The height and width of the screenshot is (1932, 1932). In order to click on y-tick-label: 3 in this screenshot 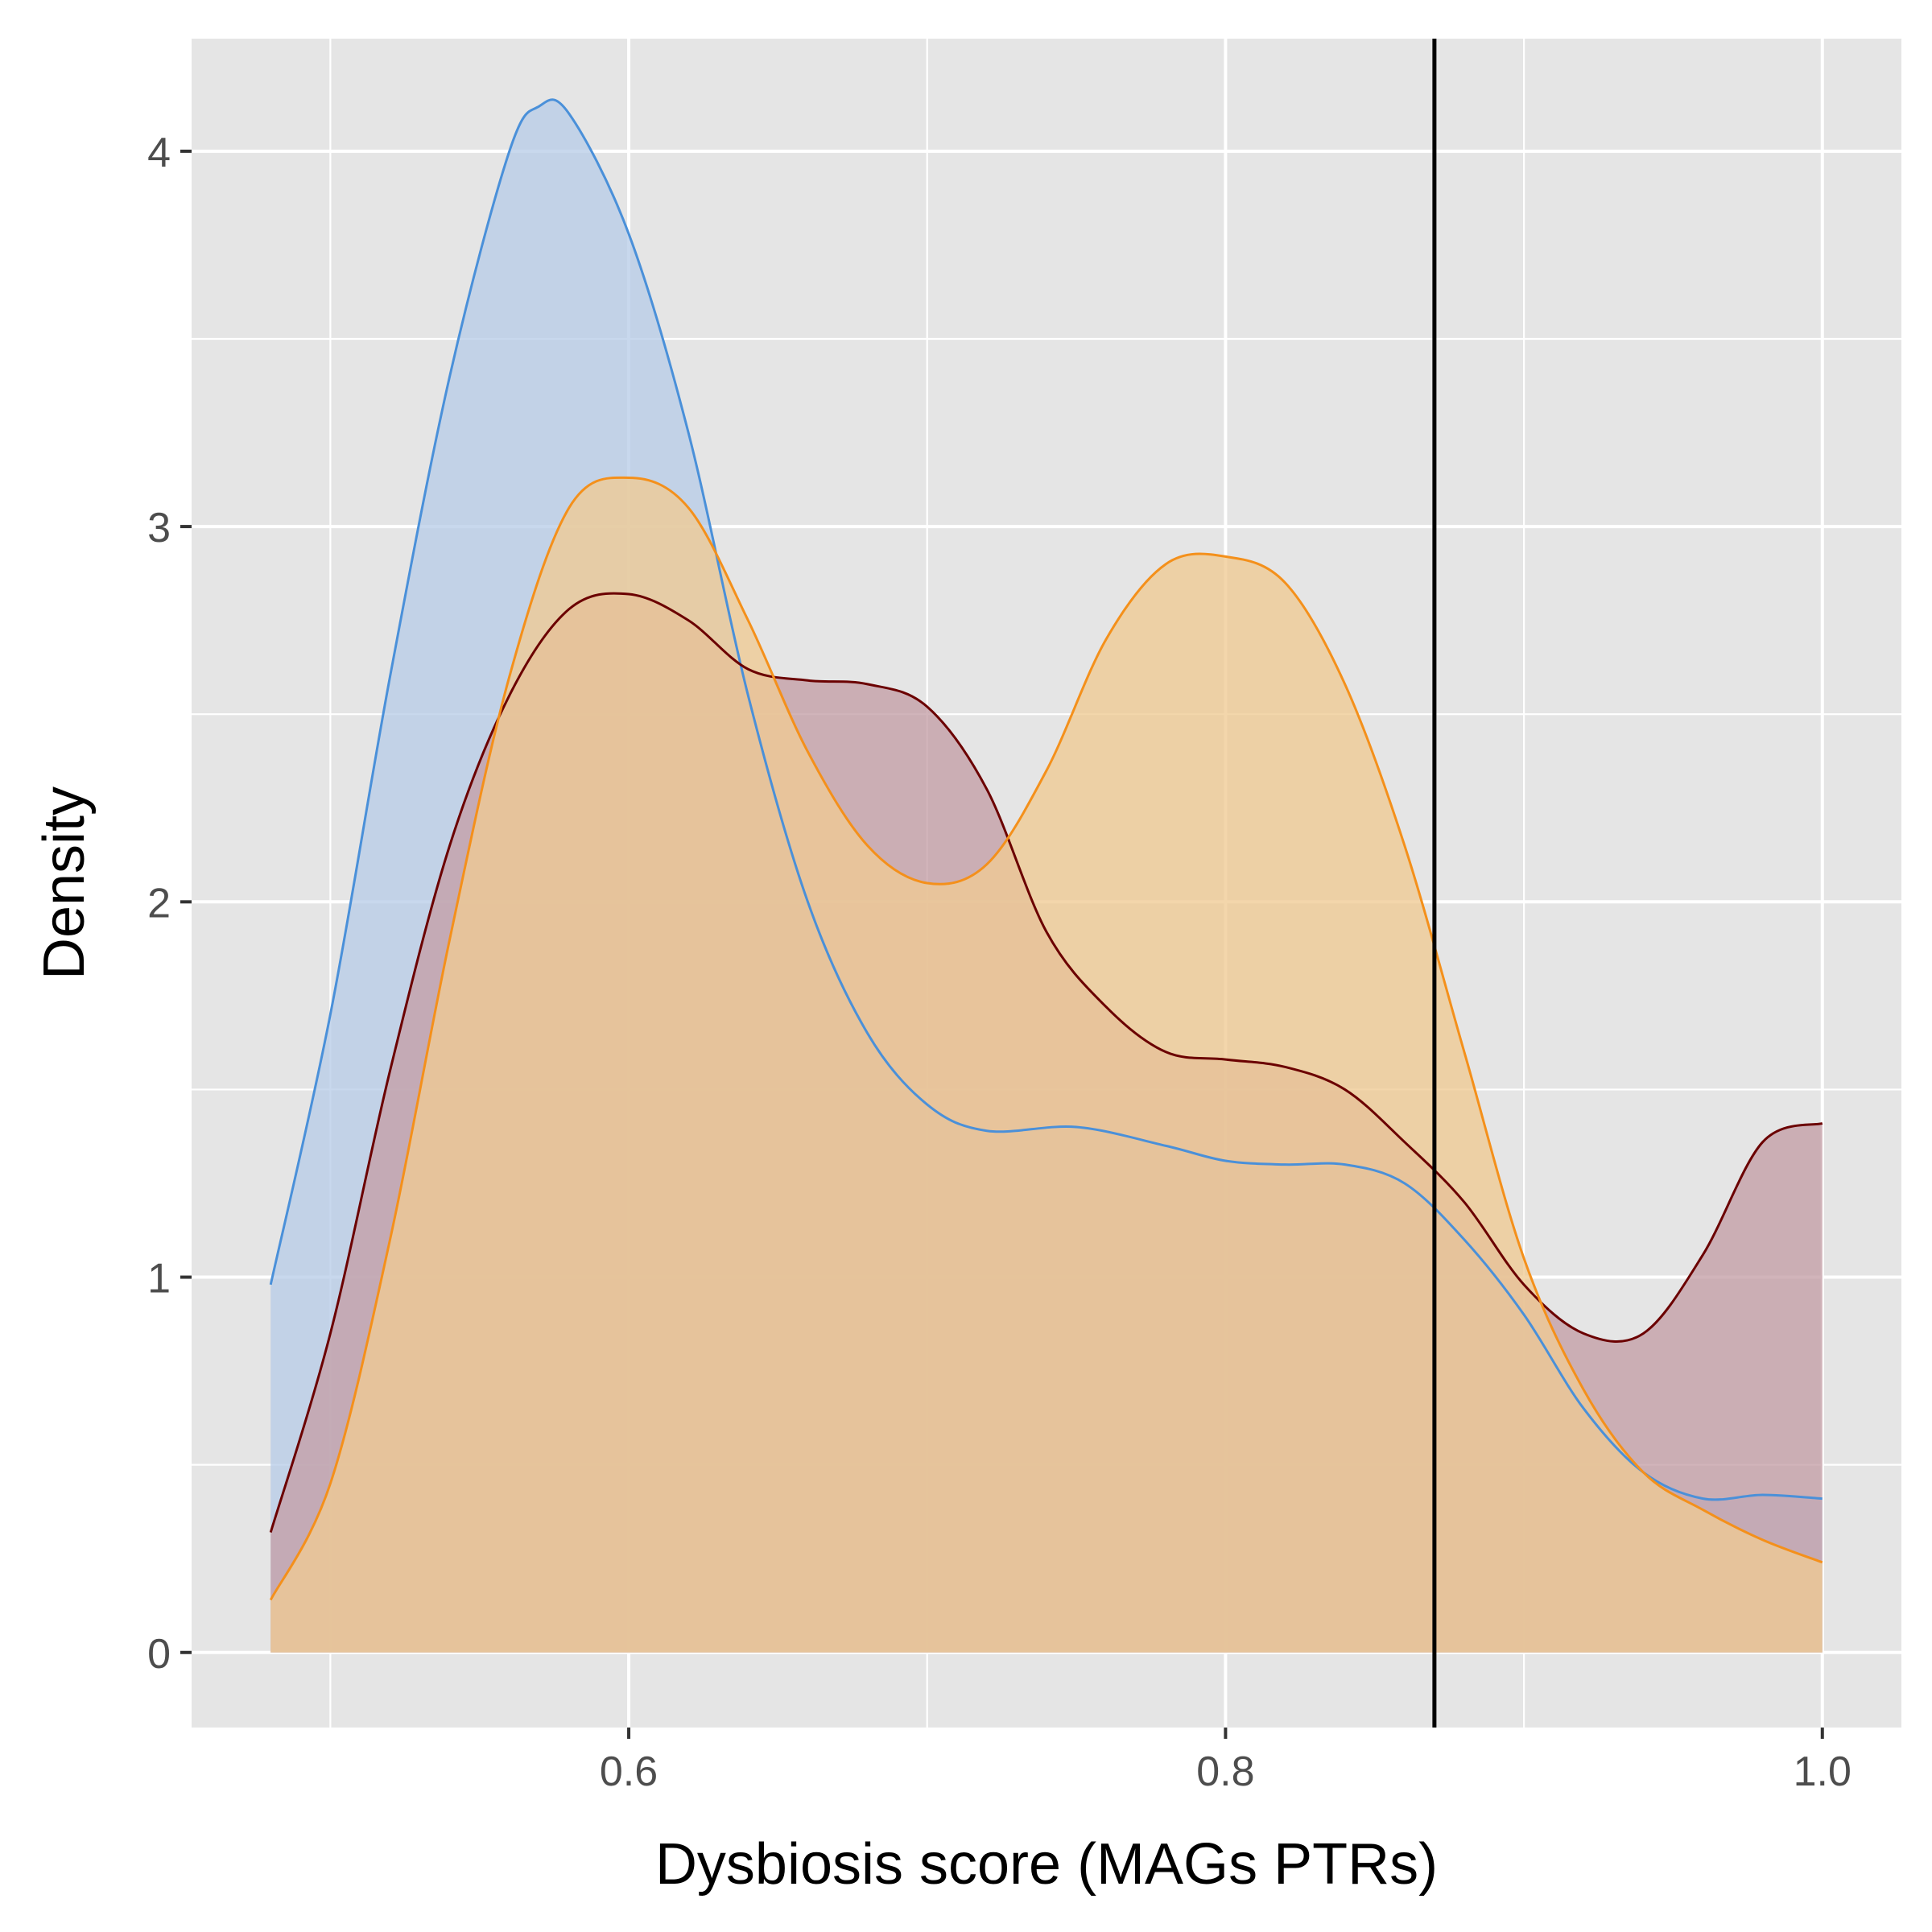, I will do `click(159, 528)`.